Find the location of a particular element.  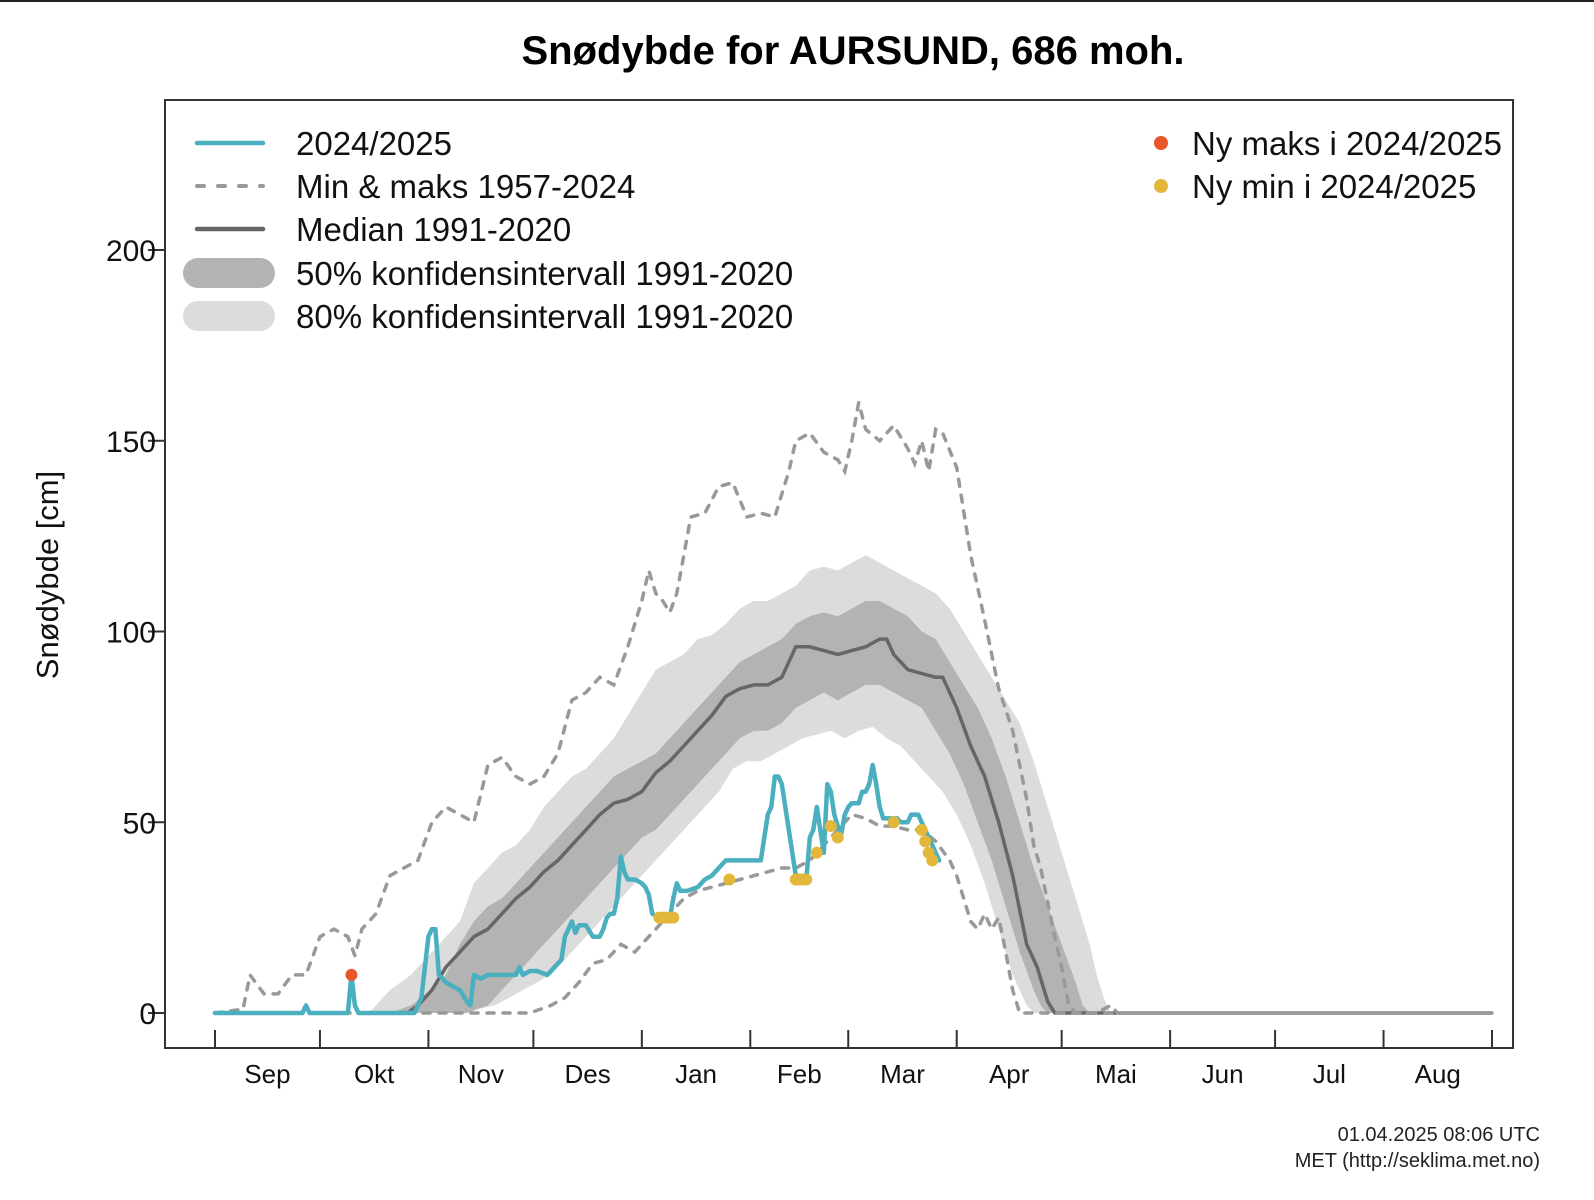

legend-item: 2024/2025 is located at coordinates (323, 143).